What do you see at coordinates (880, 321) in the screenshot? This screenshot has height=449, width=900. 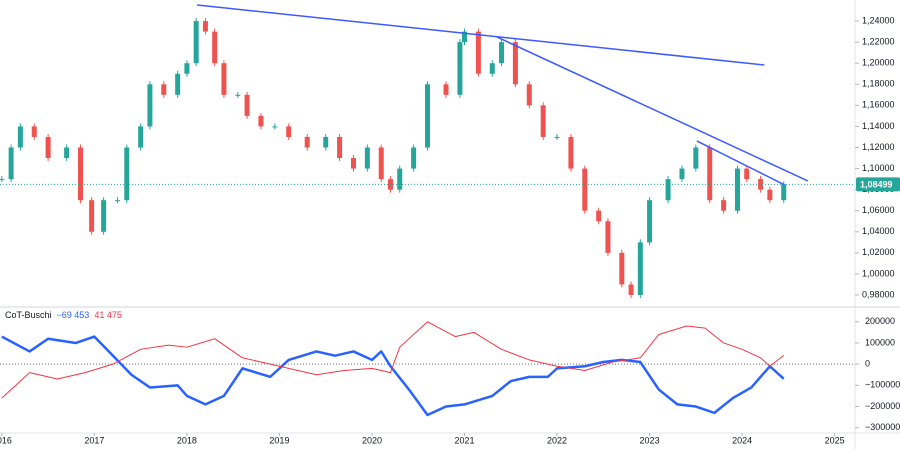 I see `y-tick-label: 200000` at bounding box center [880, 321].